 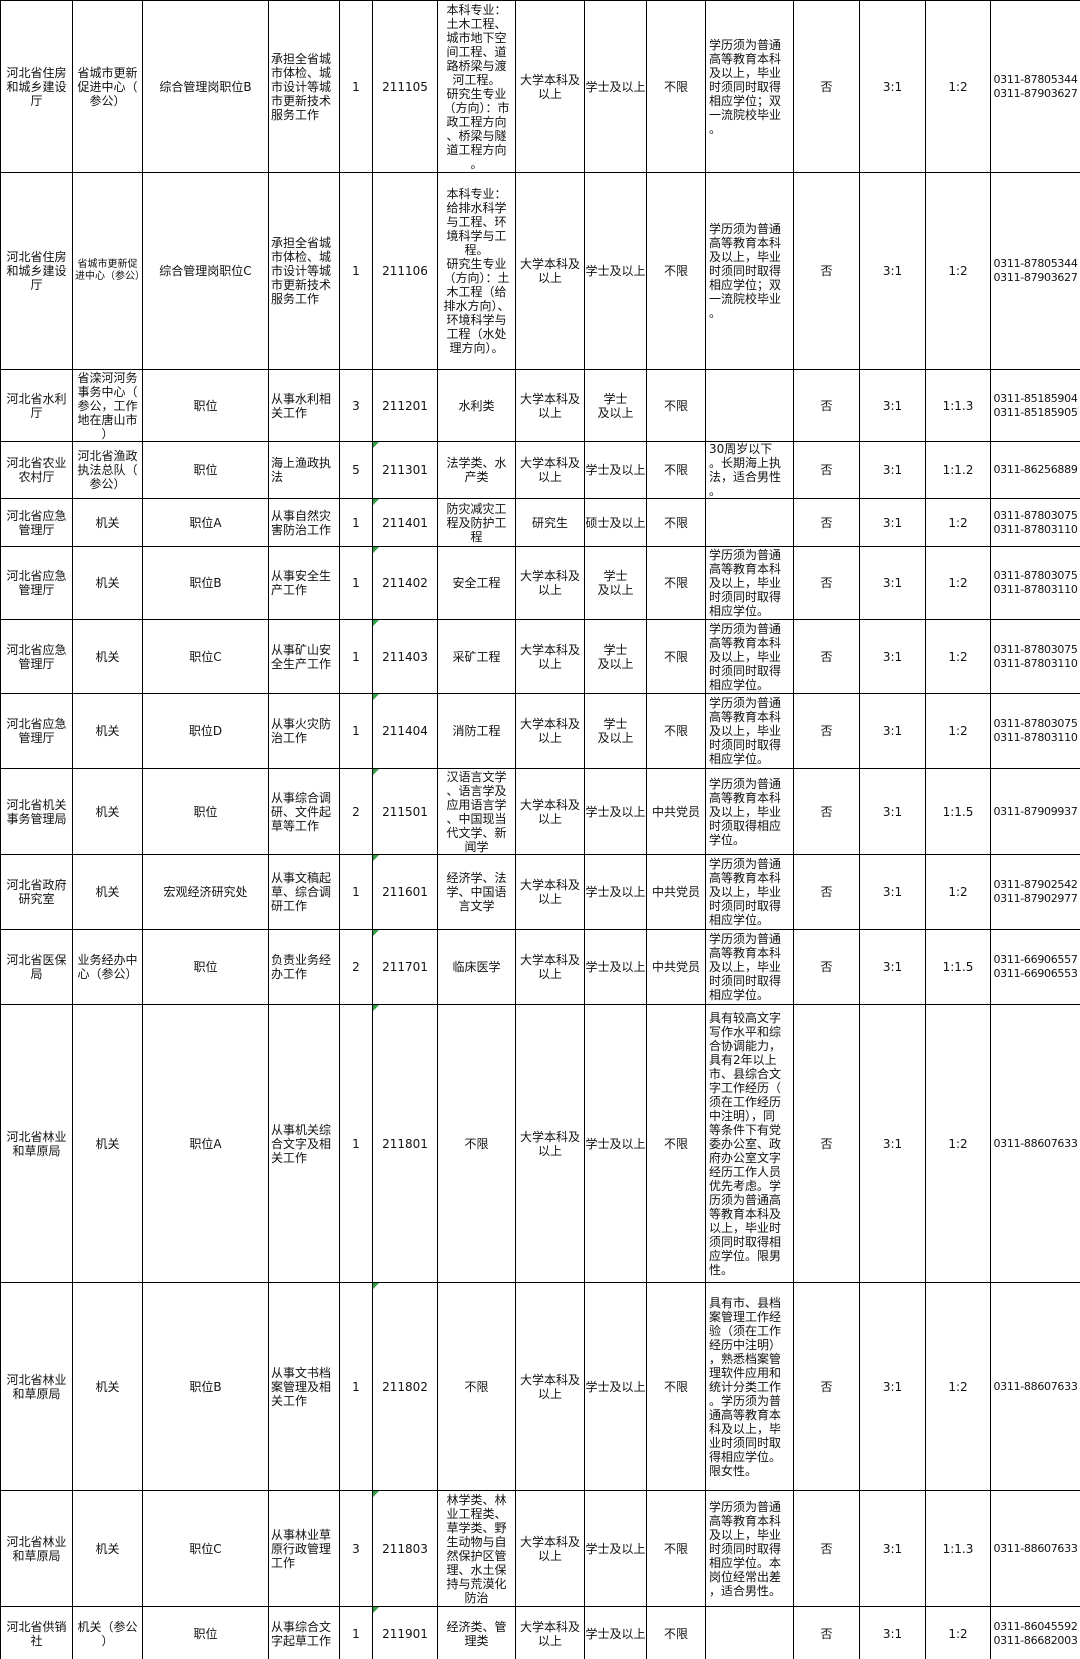 What do you see at coordinates (36, 86) in the screenshot?
I see `cell-org: 河北省住房和城乡建设厅` at bounding box center [36, 86].